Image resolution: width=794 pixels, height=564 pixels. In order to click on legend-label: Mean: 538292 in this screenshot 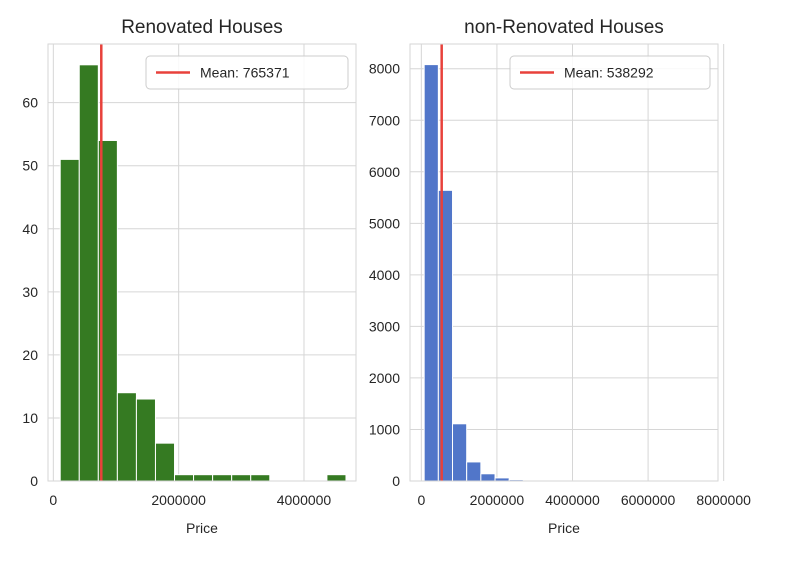, I will do `click(609, 73)`.